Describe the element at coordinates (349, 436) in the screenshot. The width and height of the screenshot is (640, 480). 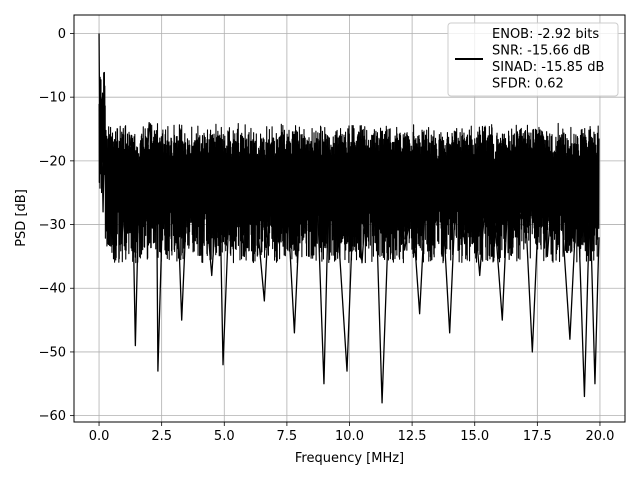
I see `x-tick-label: 10.0` at that location.